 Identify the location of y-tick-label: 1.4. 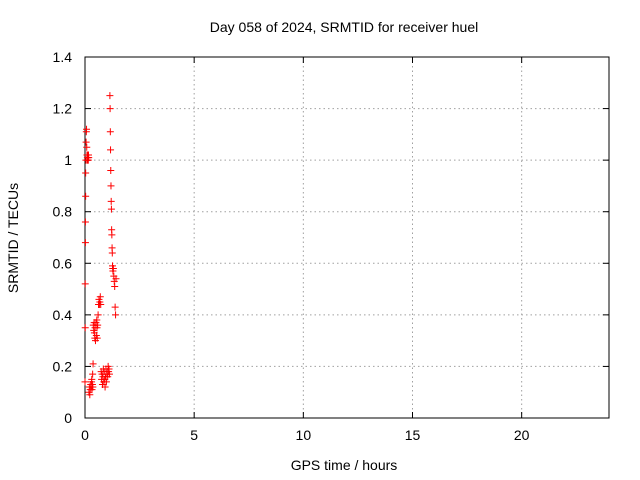
(63, 57).